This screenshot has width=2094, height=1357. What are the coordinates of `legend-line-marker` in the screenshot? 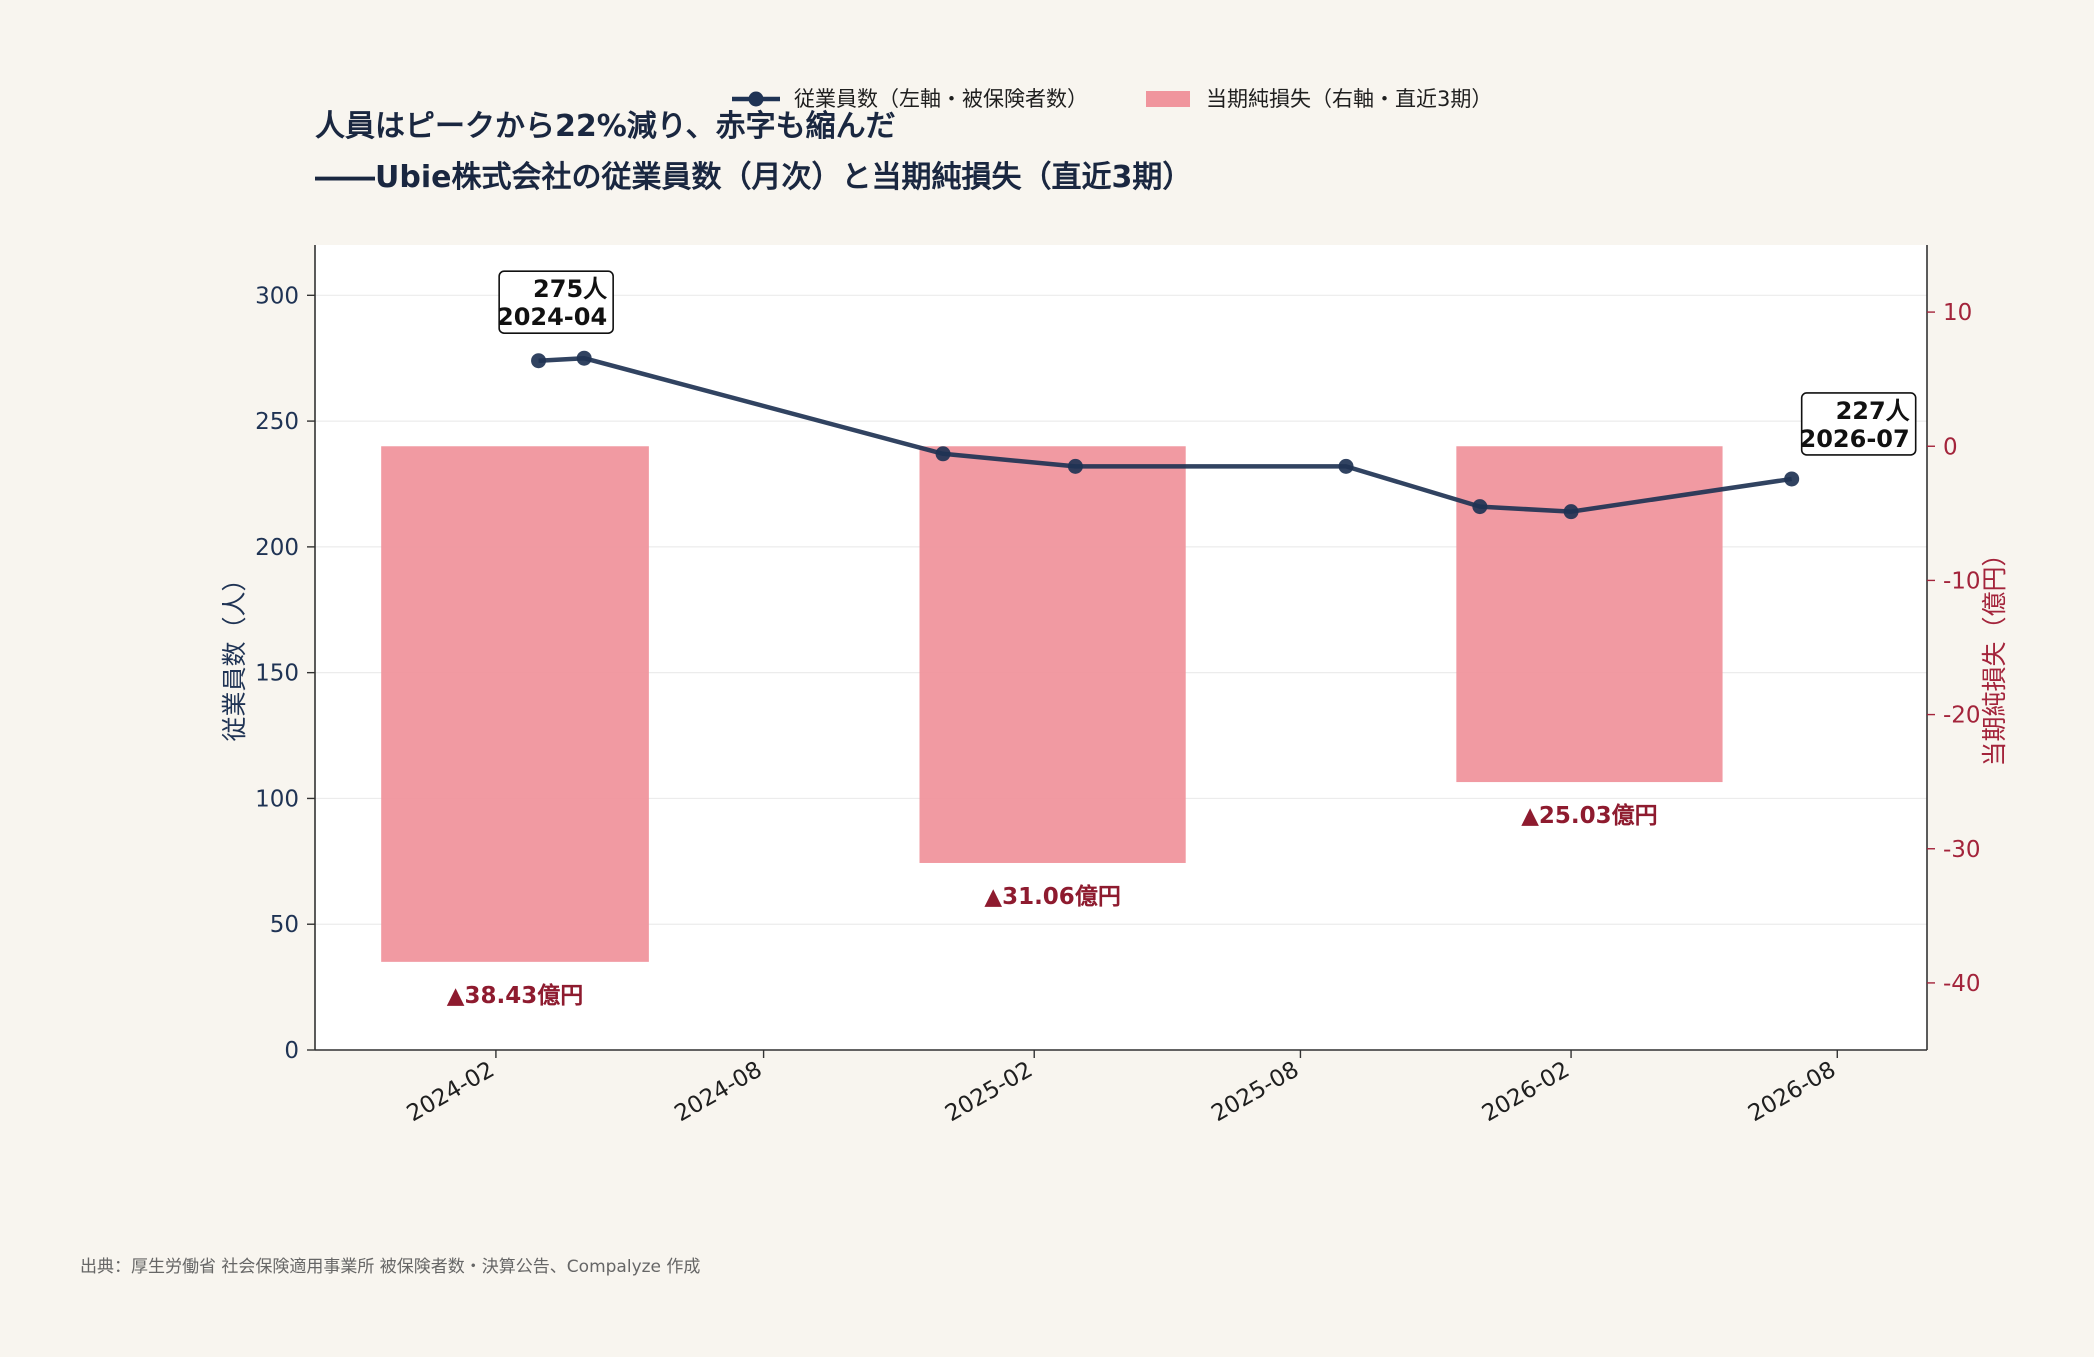 It's located at (756, 99).